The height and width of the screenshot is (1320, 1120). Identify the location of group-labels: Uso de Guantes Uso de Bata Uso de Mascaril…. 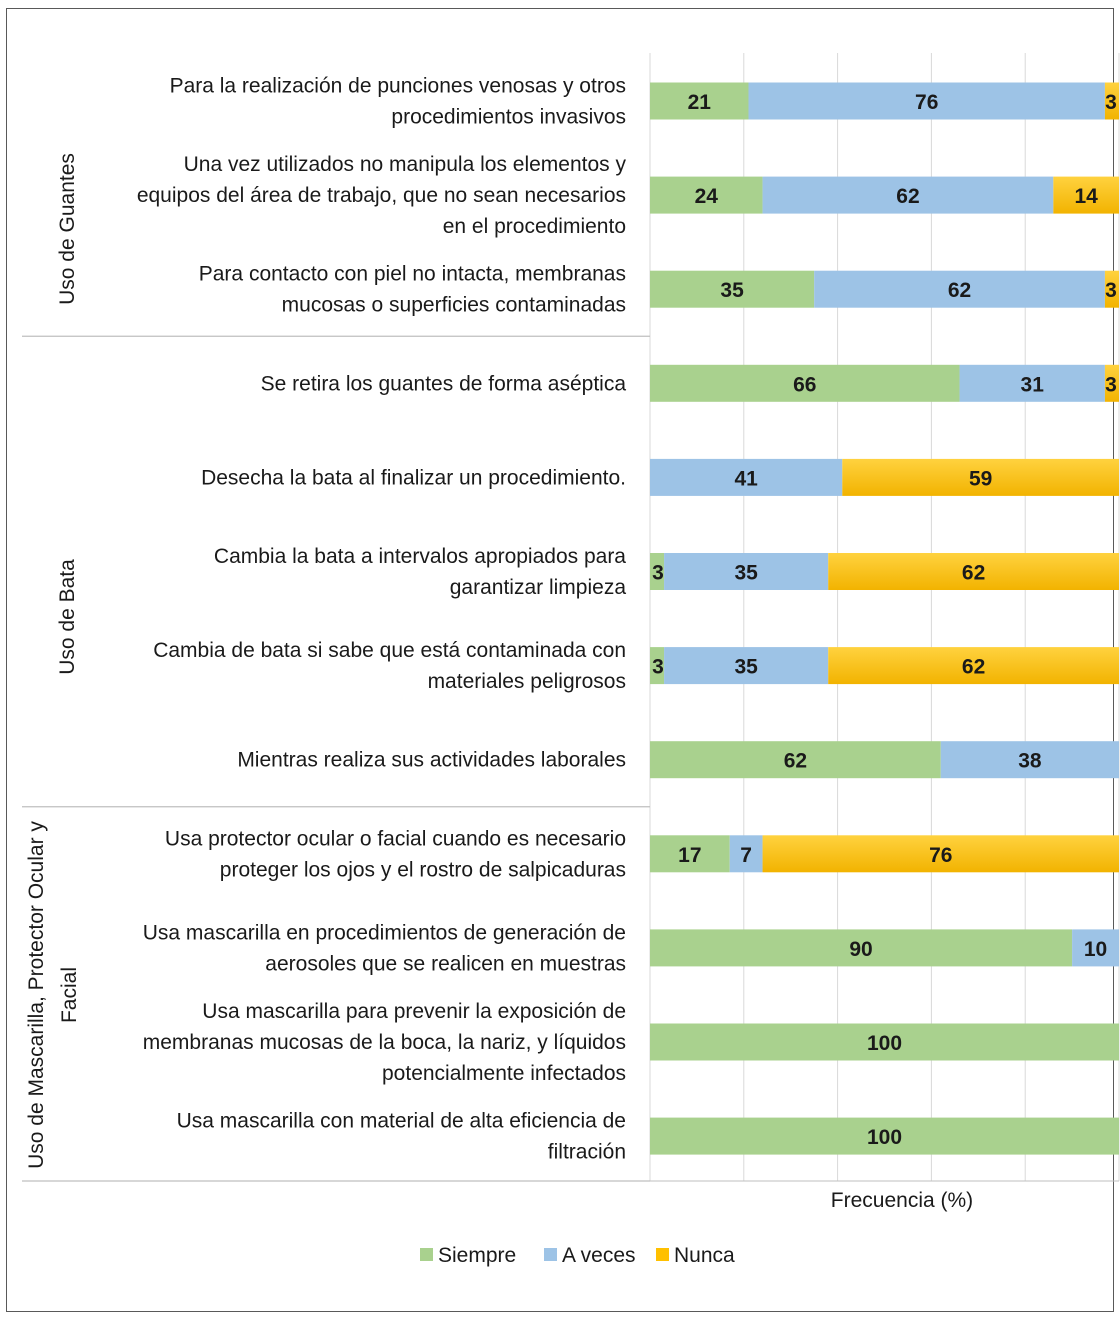
(53, 661).